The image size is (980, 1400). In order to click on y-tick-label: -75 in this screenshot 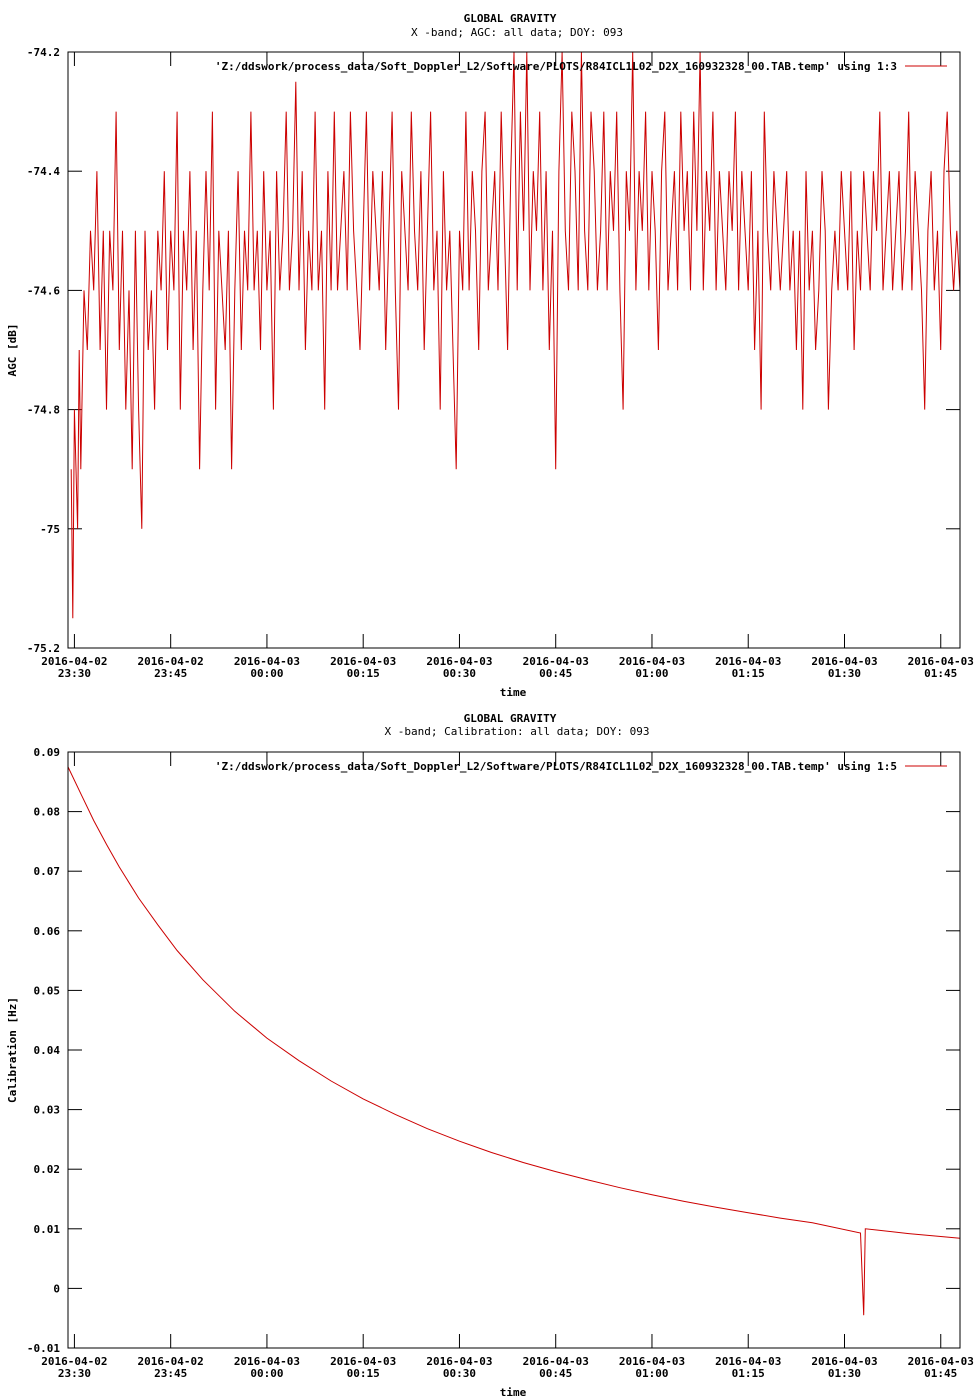, I will do `click(50, 529)`.